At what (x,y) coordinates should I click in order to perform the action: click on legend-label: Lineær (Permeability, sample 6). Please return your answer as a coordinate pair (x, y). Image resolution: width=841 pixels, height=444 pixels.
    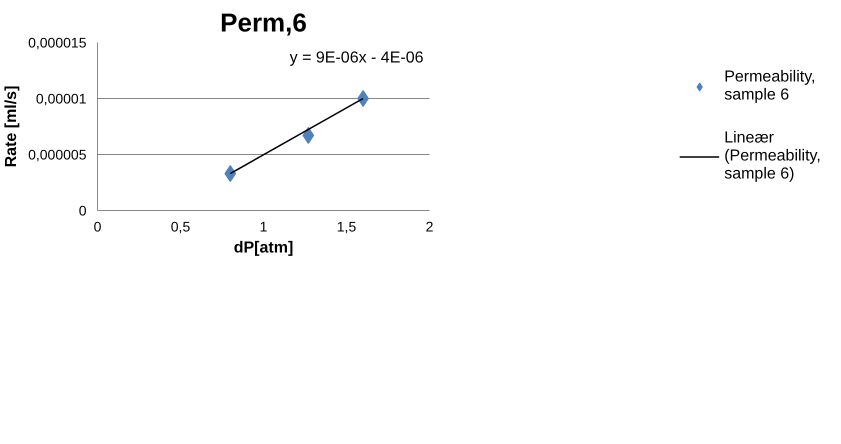
    Looking at the image, I should click on (772, 157).